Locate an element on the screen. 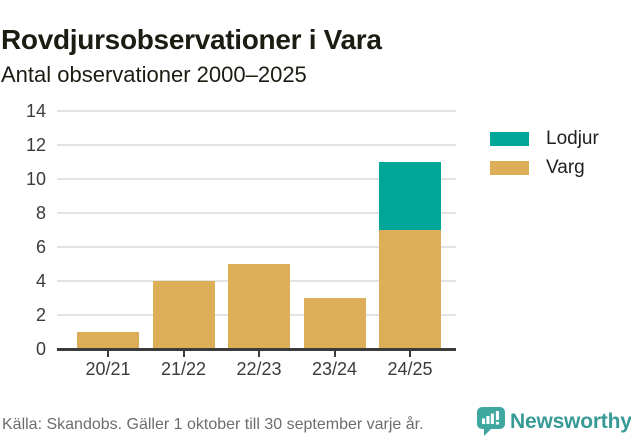 This screenshot has height=439, width=631. x-axis-tick-label: 24/25 is located at coordinates (410, 369).